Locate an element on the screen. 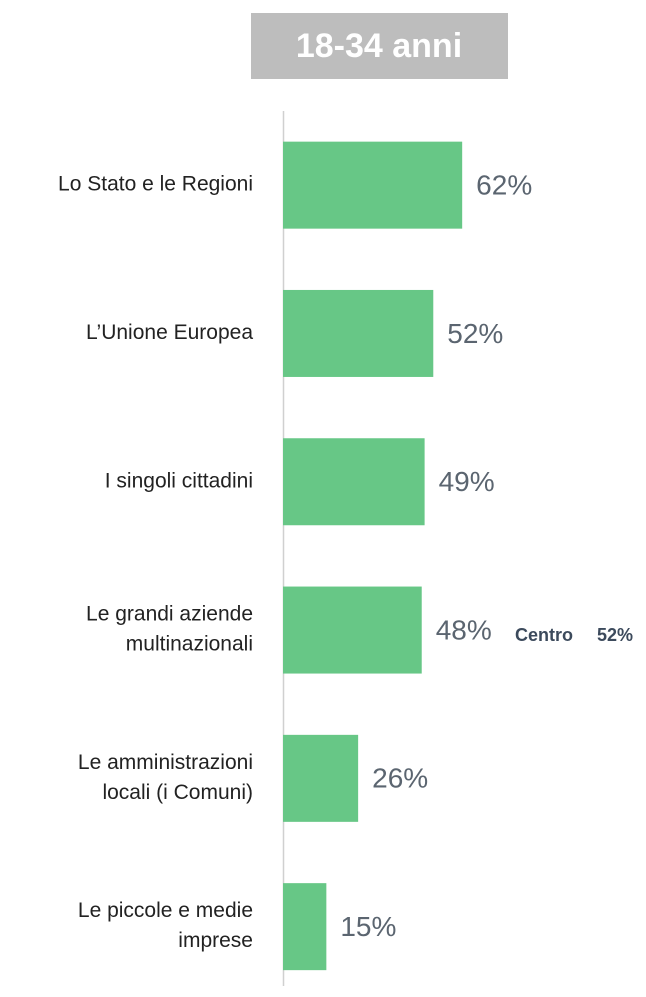  category-label: Le grandi aziende is located at coordinates (169, 614).